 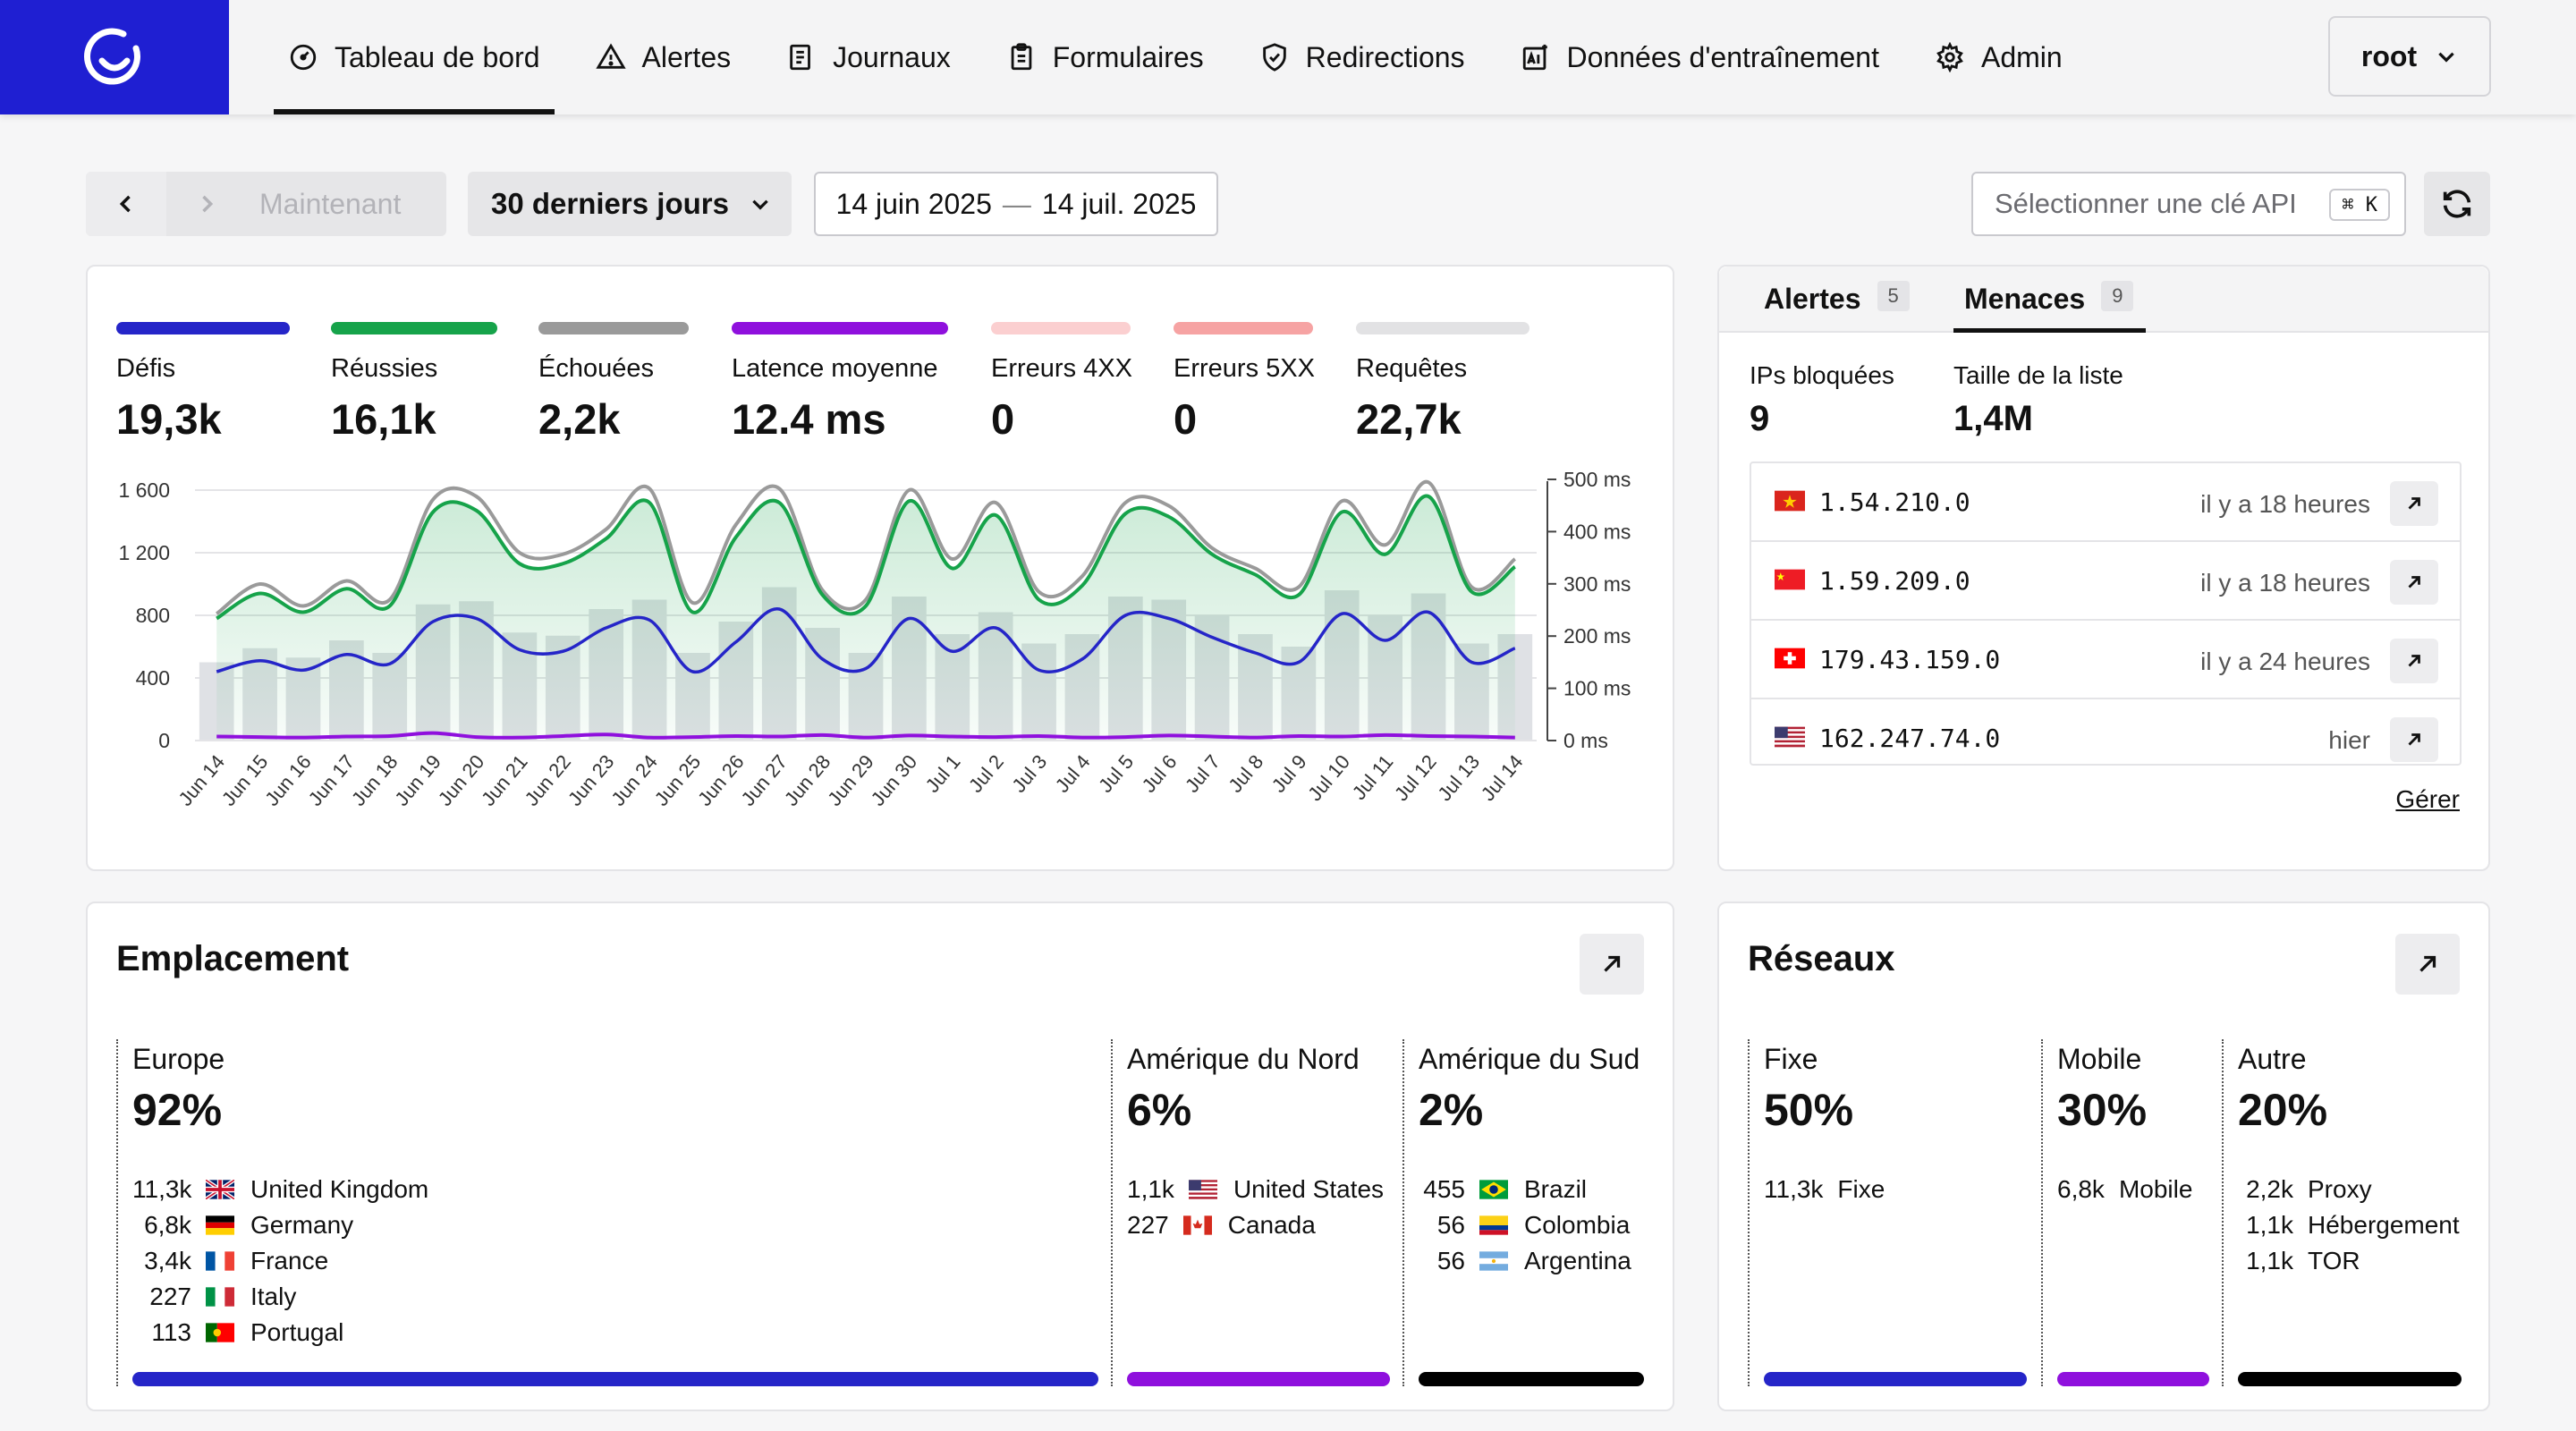 I want to click on network-count: 1,1k, so click(x=2269, y=1225).